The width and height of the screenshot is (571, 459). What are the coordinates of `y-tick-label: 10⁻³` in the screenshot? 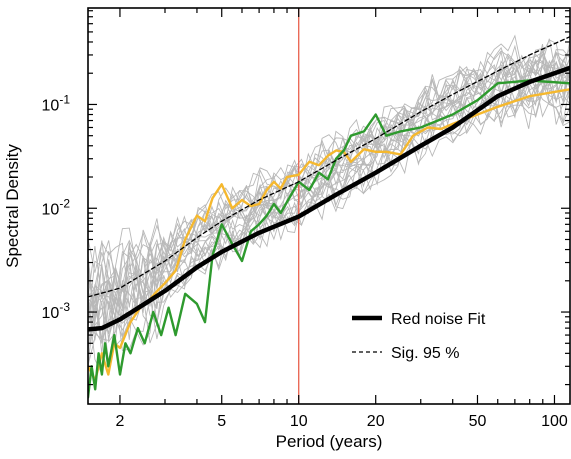 It's located at (56, 311).